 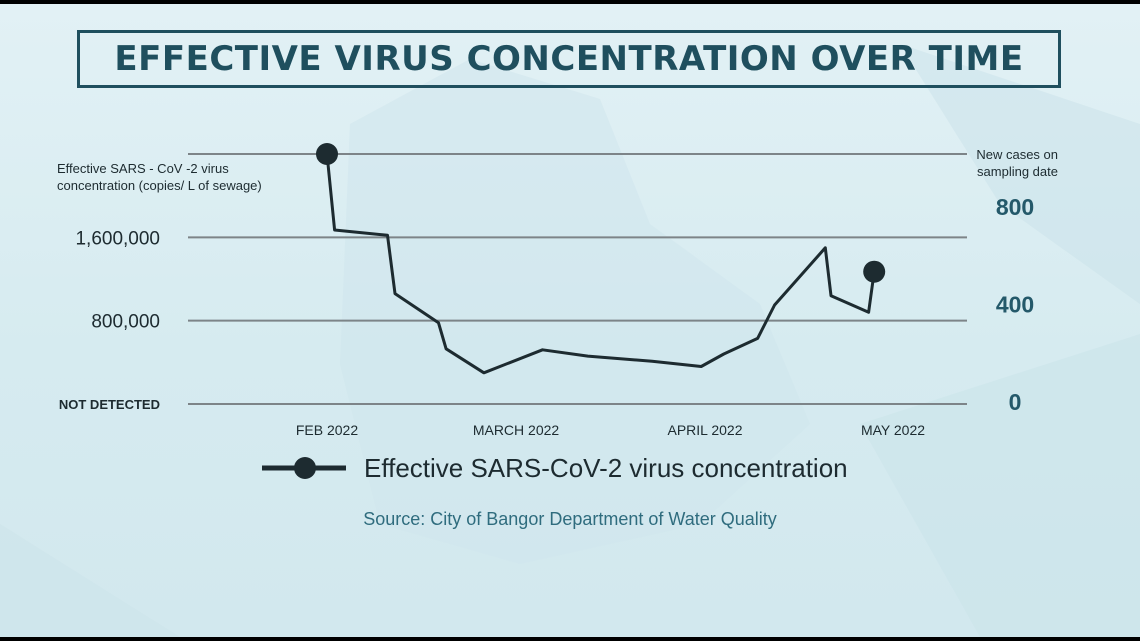 I want to click on y-right-tick-label-2: 800, so click(x=1015, y=207).